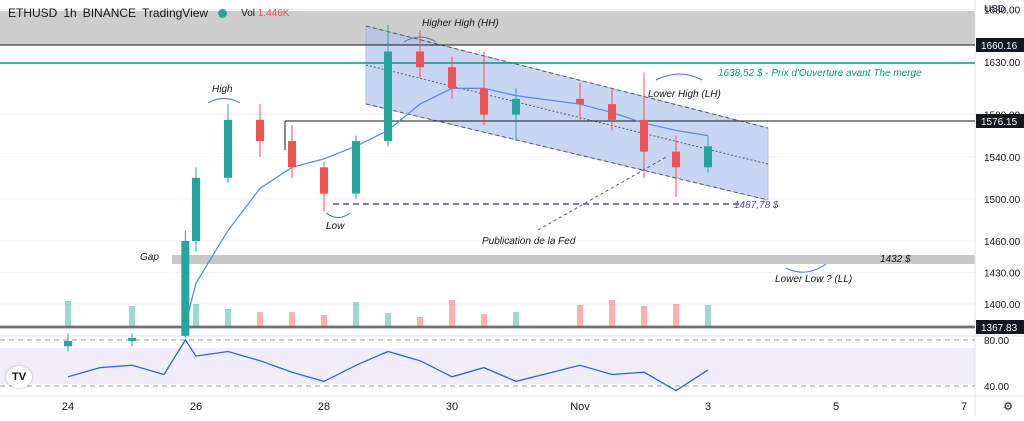 The image size is (1024, 421). I want to click on channel-mid-line, so click(567, 114).